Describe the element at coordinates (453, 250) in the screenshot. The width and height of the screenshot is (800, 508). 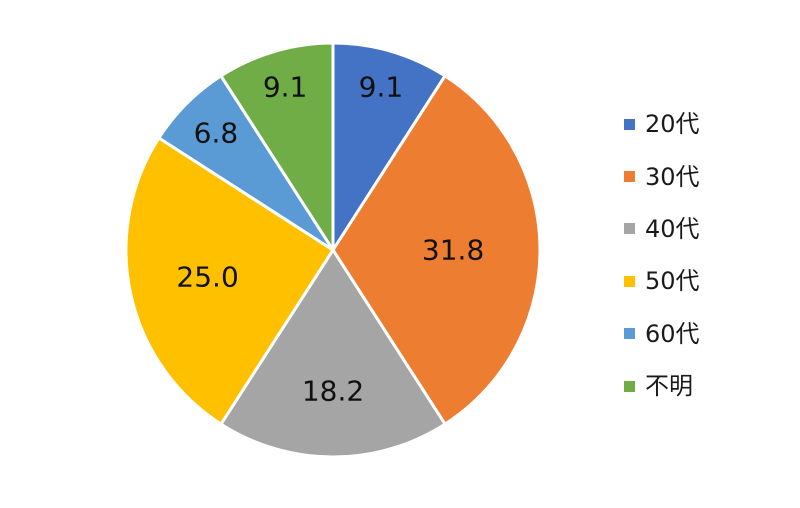
I see `pie-data-label-1: 31.8` at that location.